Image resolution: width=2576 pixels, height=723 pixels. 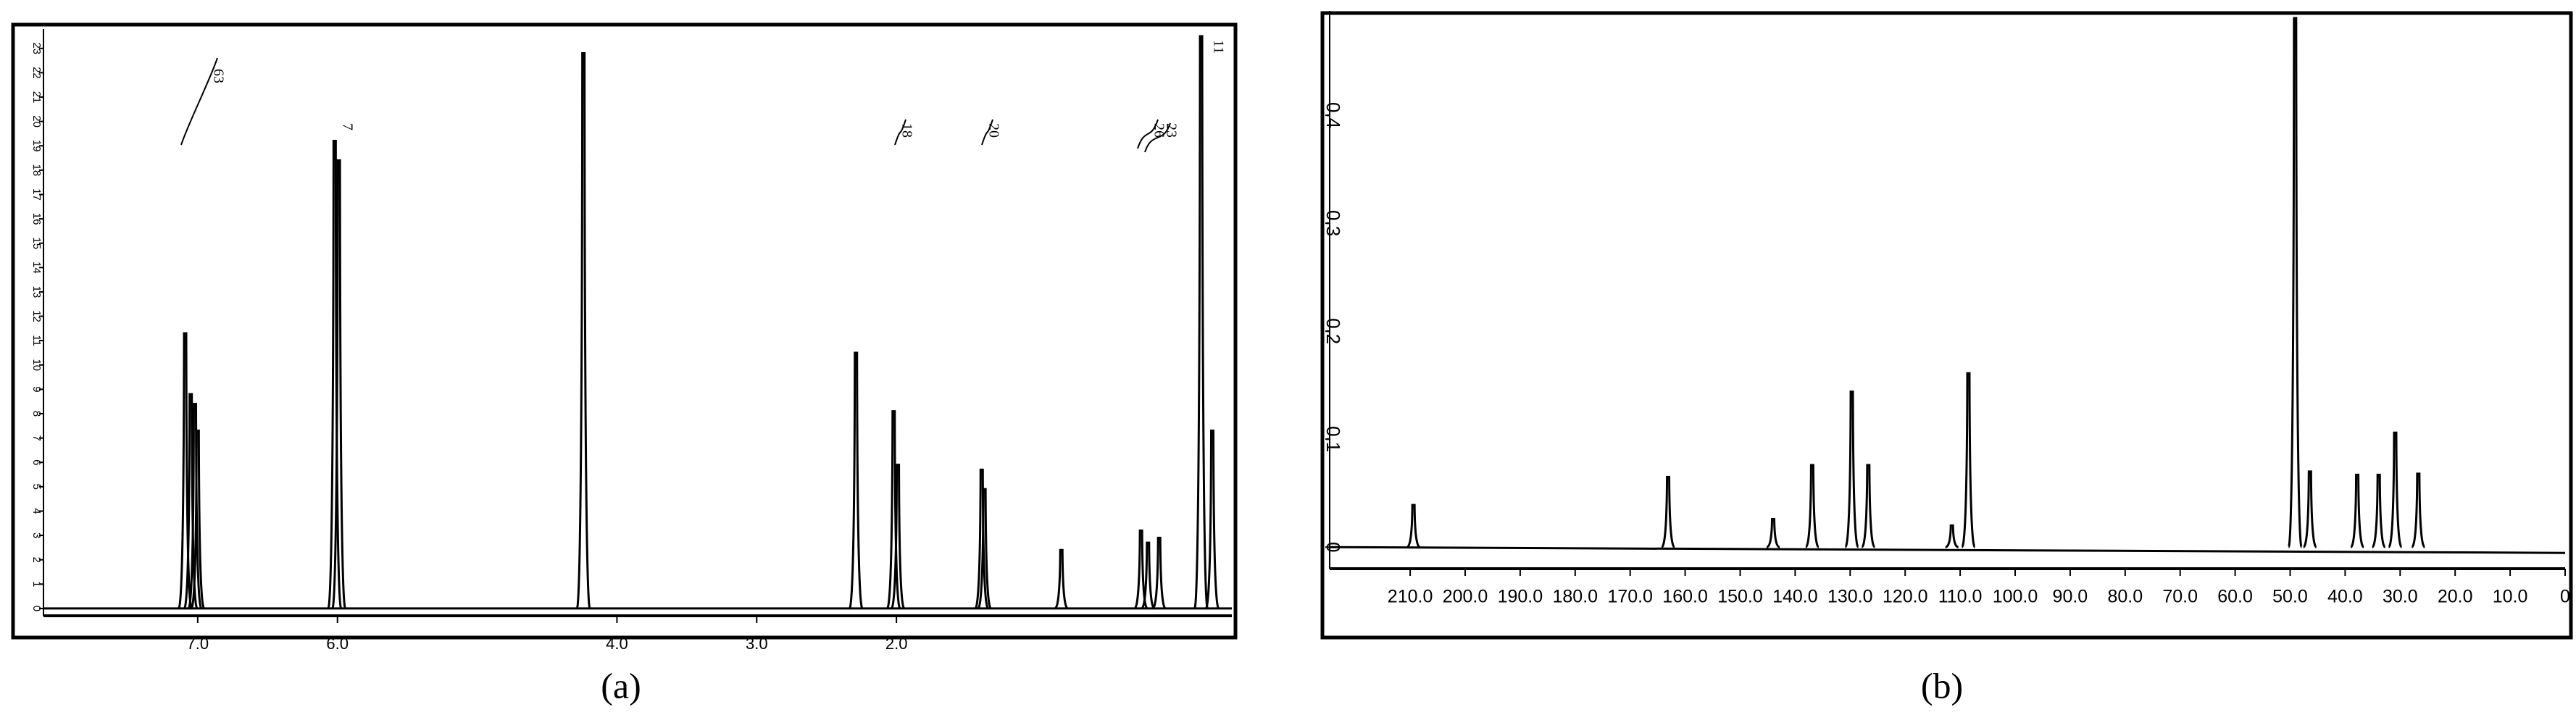 What do you see at coordinates (36, 584) in the screenshot?
I see `y-tick-label: 1` at bounding box center [36, 584].